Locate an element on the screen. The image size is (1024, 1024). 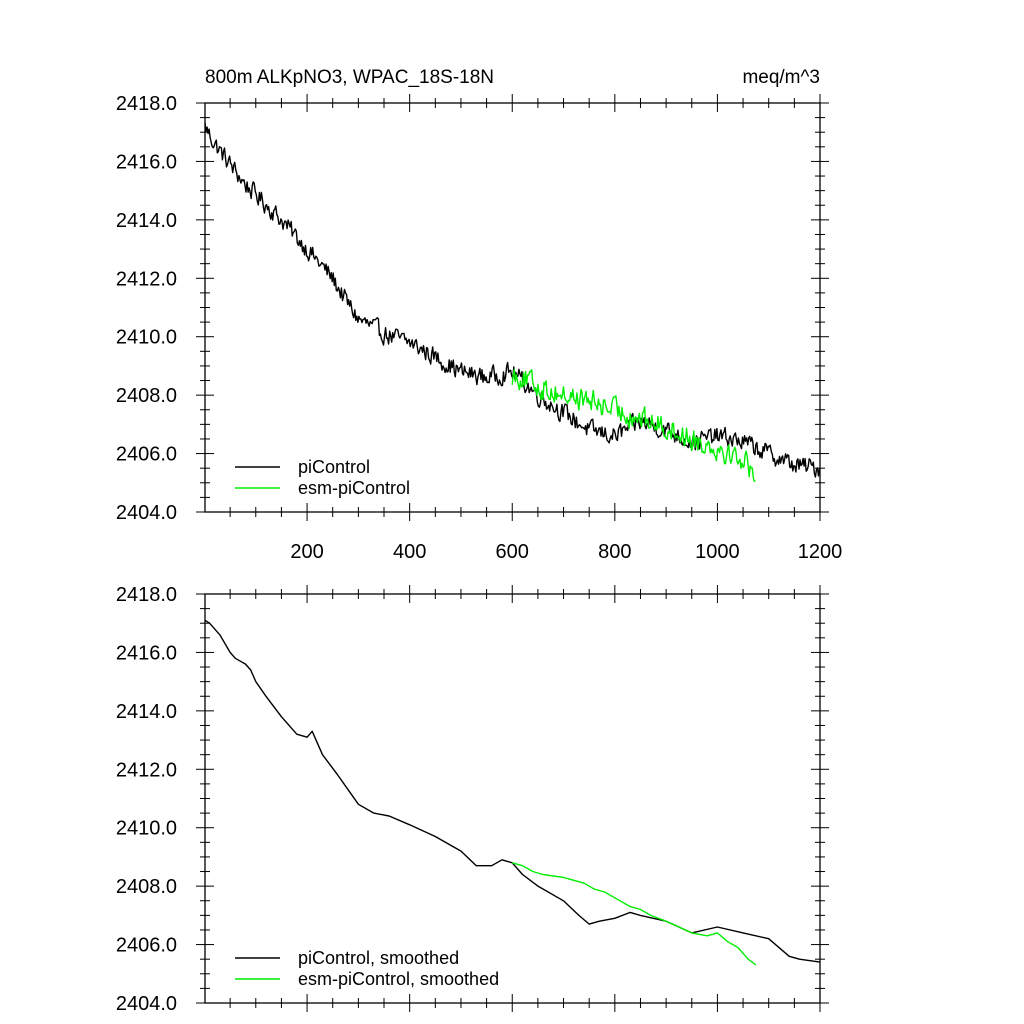
x-tick-label: 1000 is located at coordinates (717, 552).